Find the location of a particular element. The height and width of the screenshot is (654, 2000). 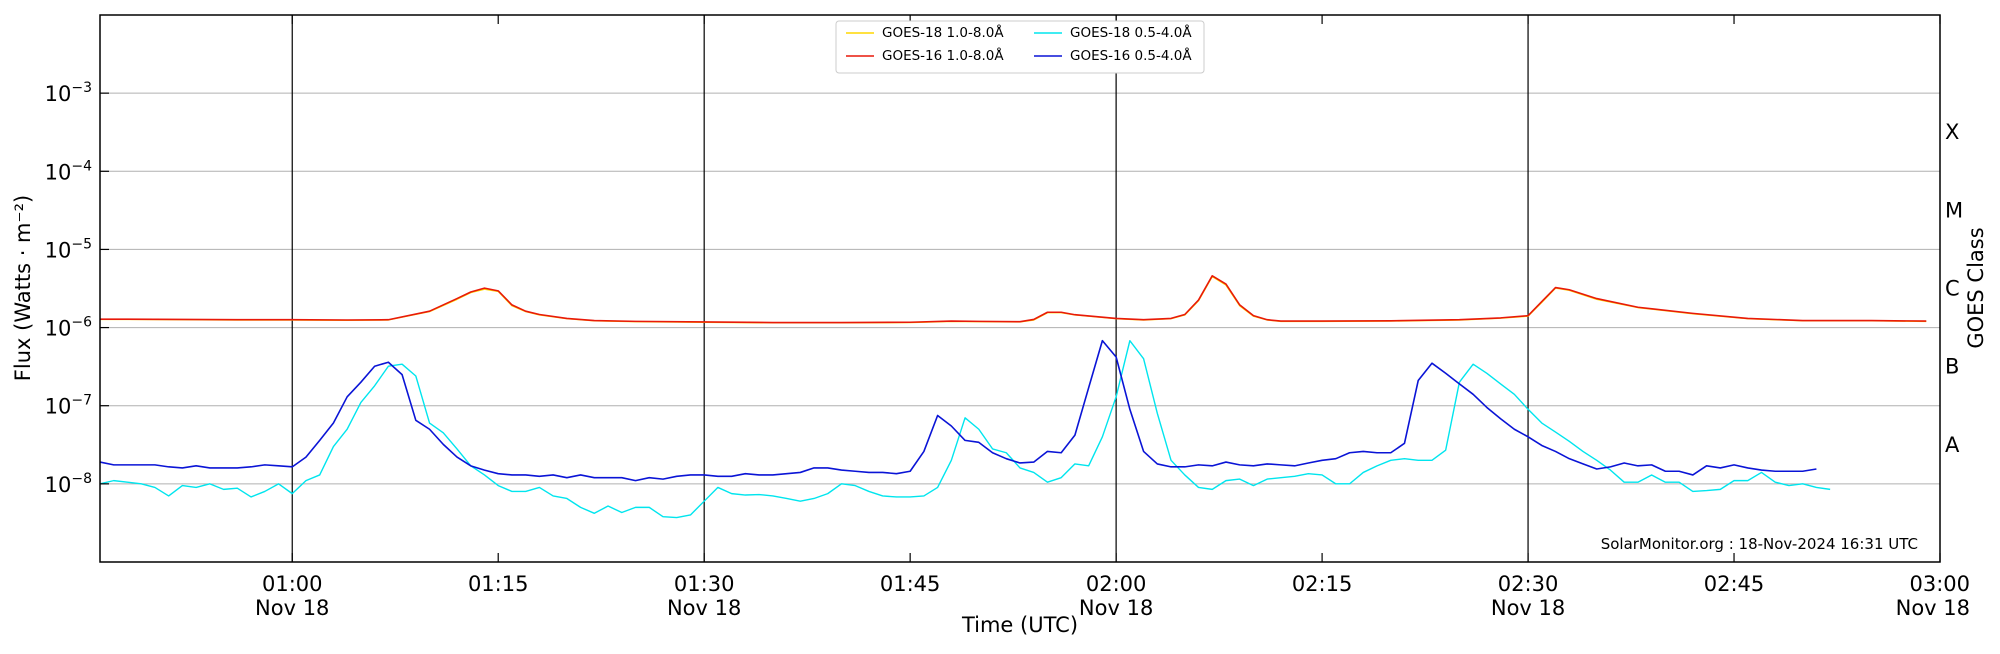

y-tick-label: 10⁻⁴ is located at coordinates (68, 171).